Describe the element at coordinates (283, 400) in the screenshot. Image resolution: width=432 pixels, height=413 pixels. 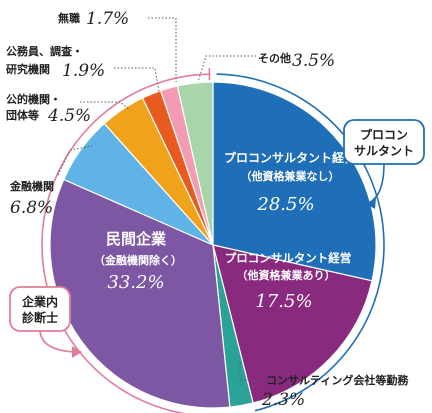
I see `value-consulting: 2.3%` at that location.